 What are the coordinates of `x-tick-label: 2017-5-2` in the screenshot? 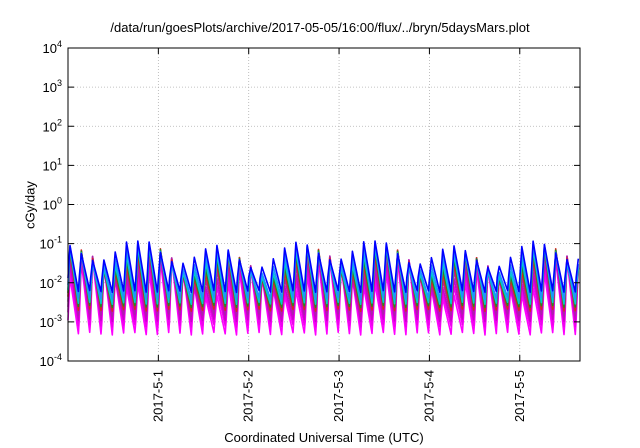 It's located at (248, 396).